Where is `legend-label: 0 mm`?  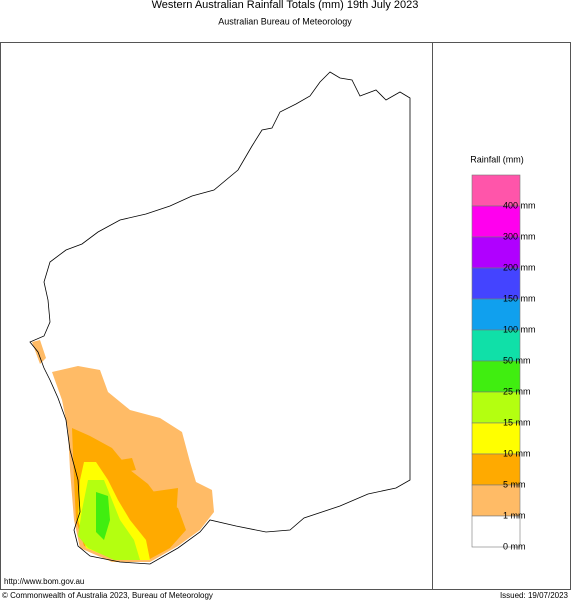
legend-label: 0 mm is located at coordinates (514, 546).